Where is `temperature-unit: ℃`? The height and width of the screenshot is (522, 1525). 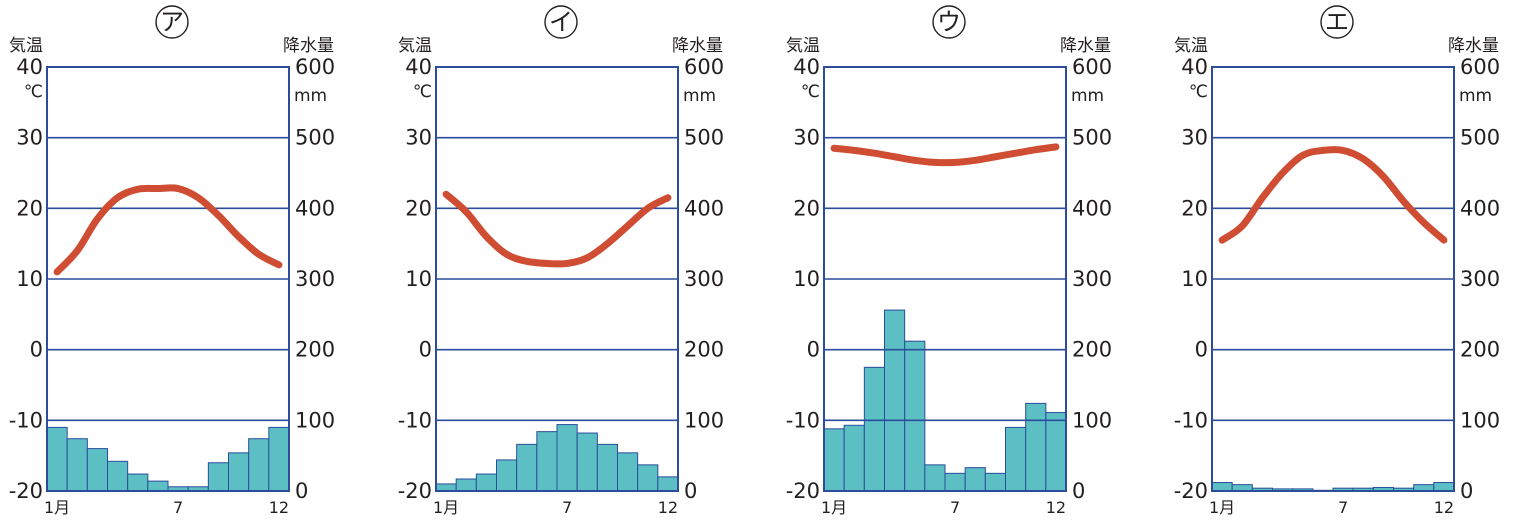
temperature-unit: ℃ is located at coordinates (422, 92).